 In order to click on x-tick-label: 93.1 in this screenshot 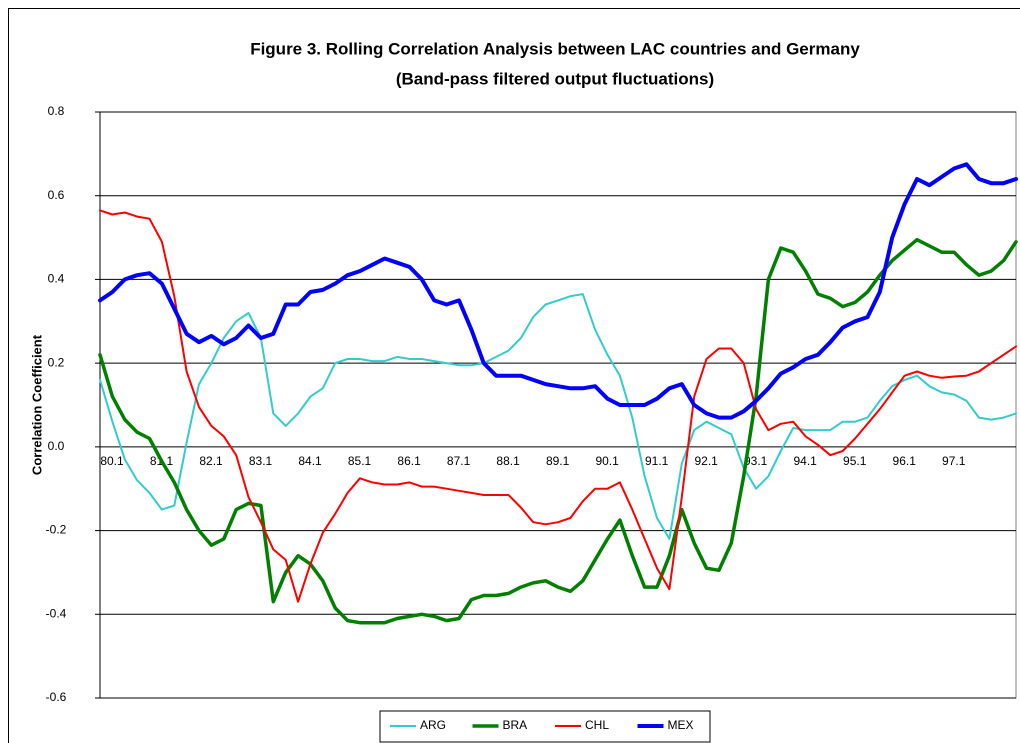, I will do `click(756, 461)`.